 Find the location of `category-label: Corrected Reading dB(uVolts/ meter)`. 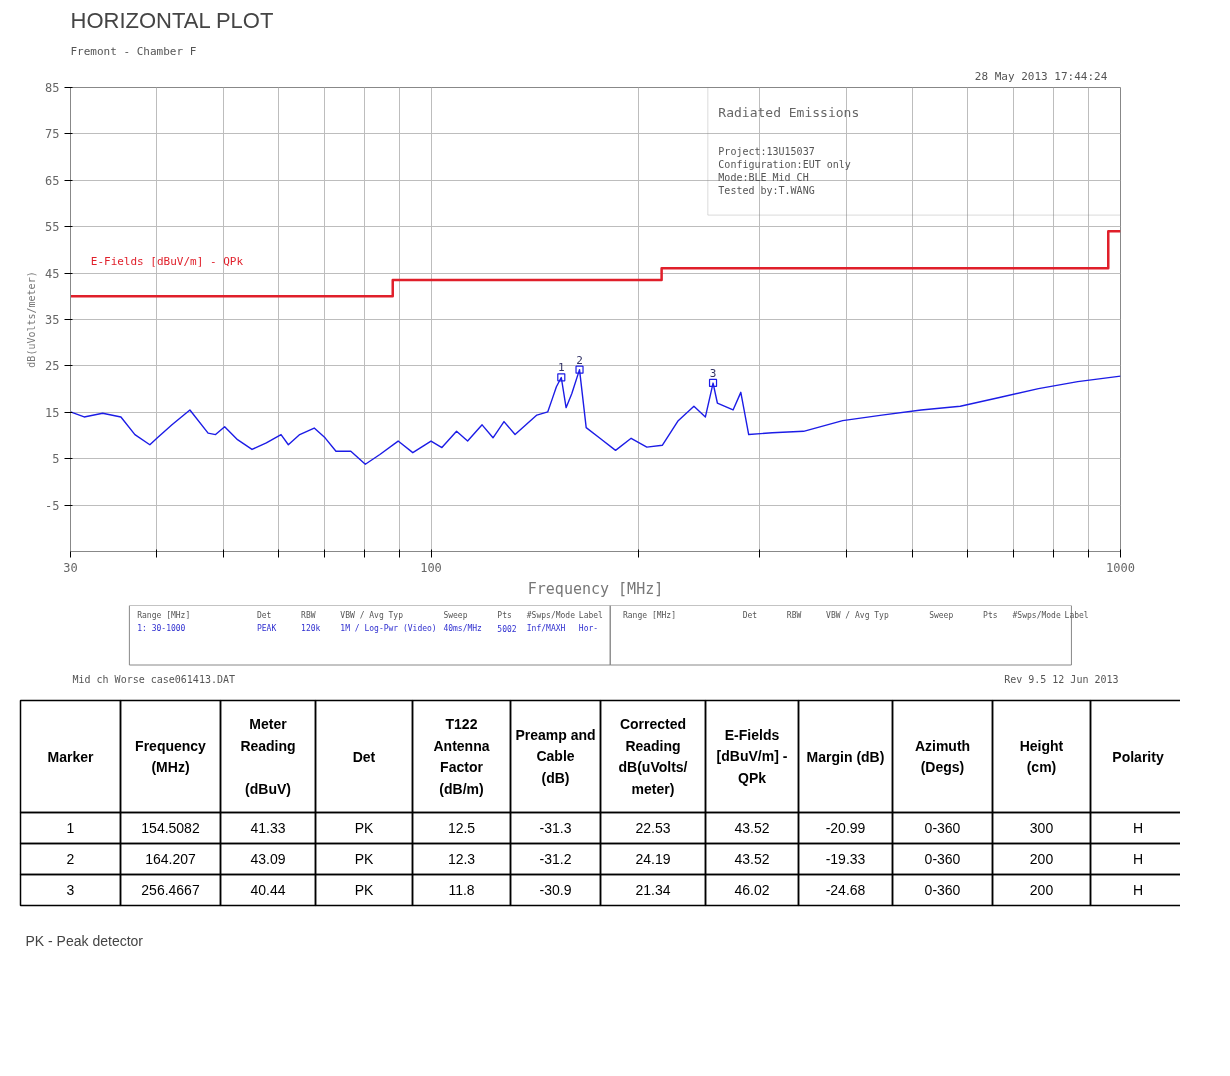

category-label: Corrected Reading dB(uVolts/ meter) is located at coordinates (653, 756).